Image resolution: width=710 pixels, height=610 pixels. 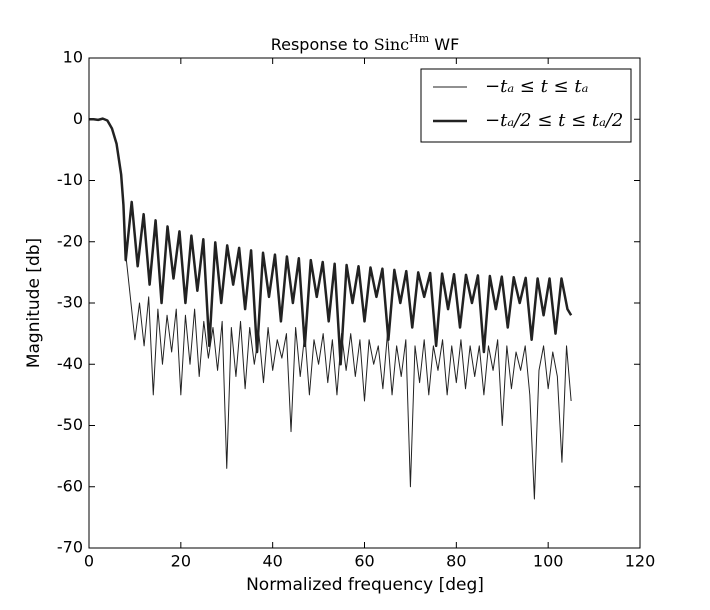 What do you see at coordinates (554, 120) in the screenshot?
I see `legend-label: −tₐ/2 ≤ t ≤ tₐ/2` at bounding box center [554, 120].